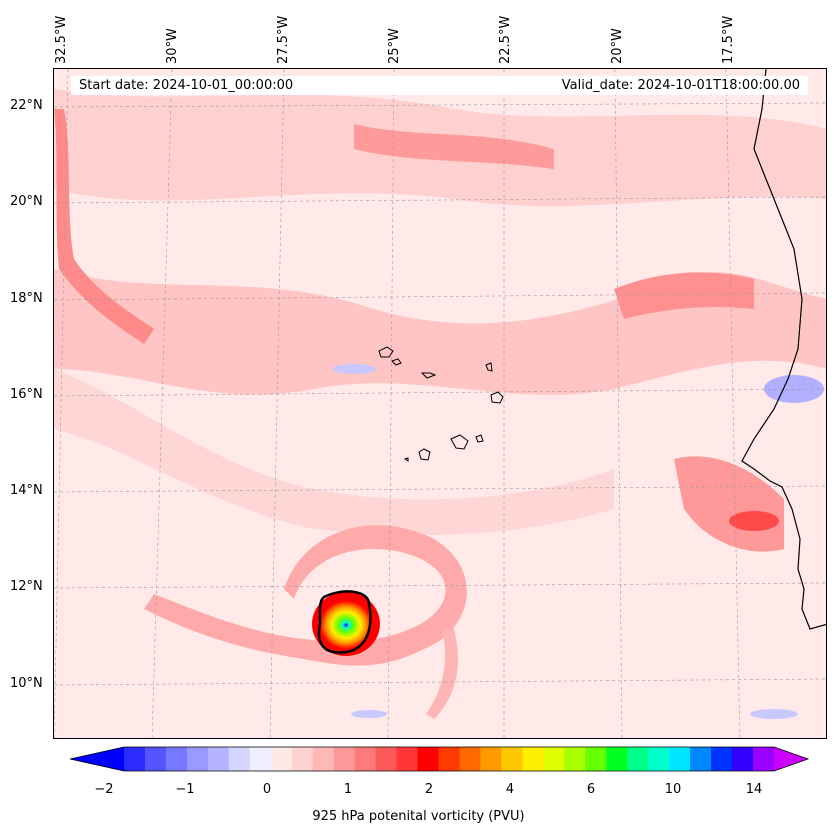 The image size is (837, 836). I want to click on pv-neg-mid, so click(354, 369).